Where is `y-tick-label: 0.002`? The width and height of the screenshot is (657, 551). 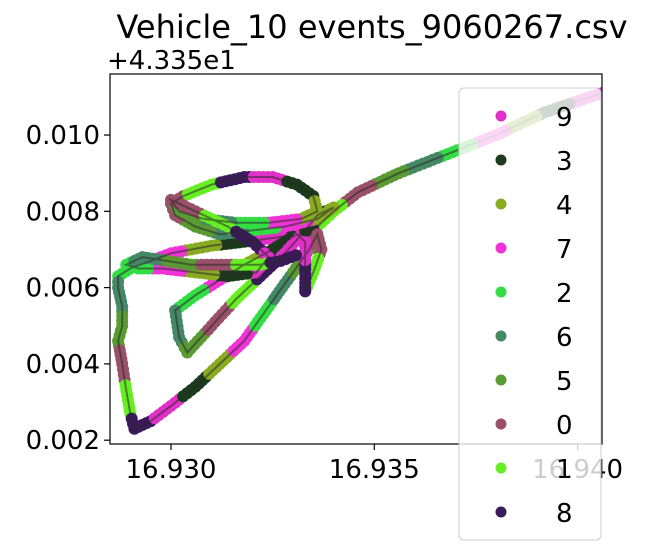
y-tick-label: 0.002 is located at coordinates (63, 441).